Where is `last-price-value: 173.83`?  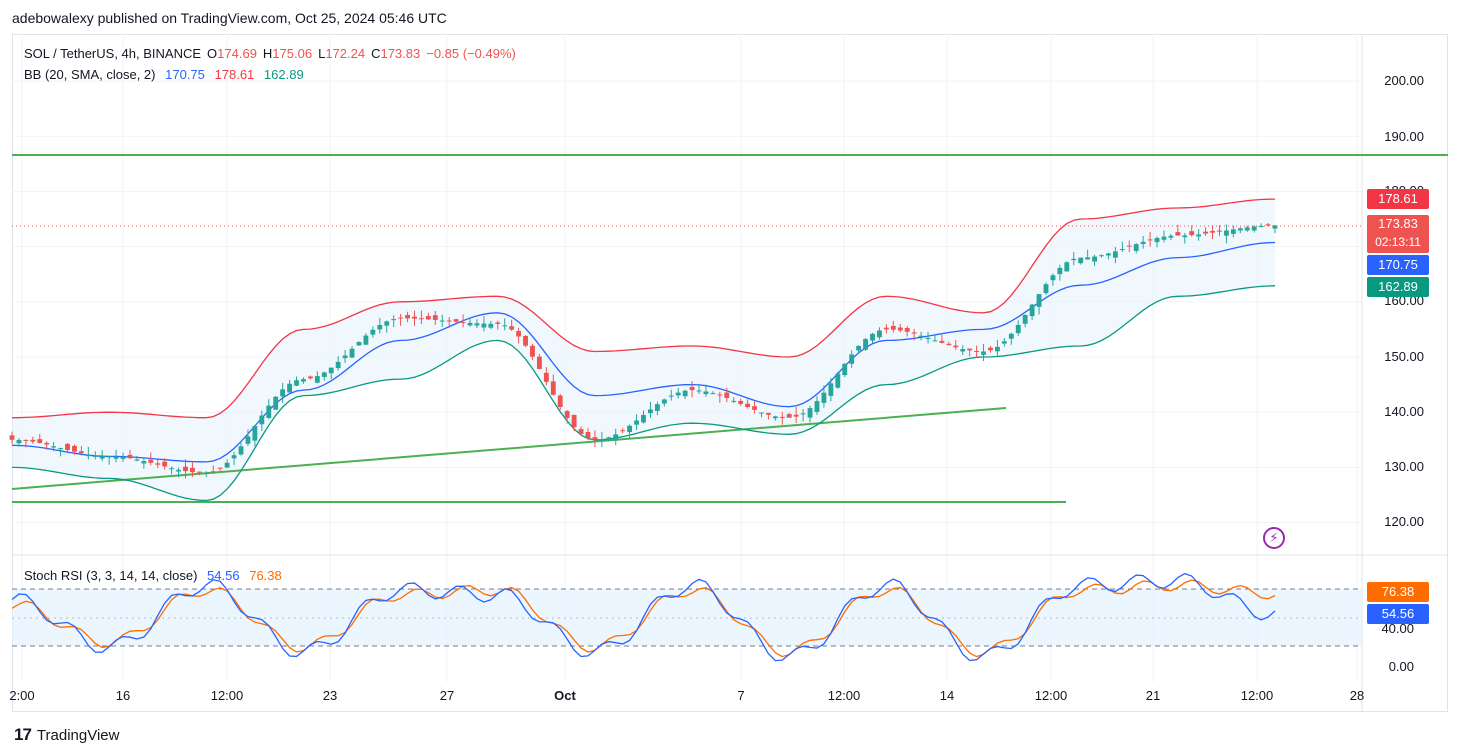 last-price-value: 173.83 is located at coordinates (1398, 223).